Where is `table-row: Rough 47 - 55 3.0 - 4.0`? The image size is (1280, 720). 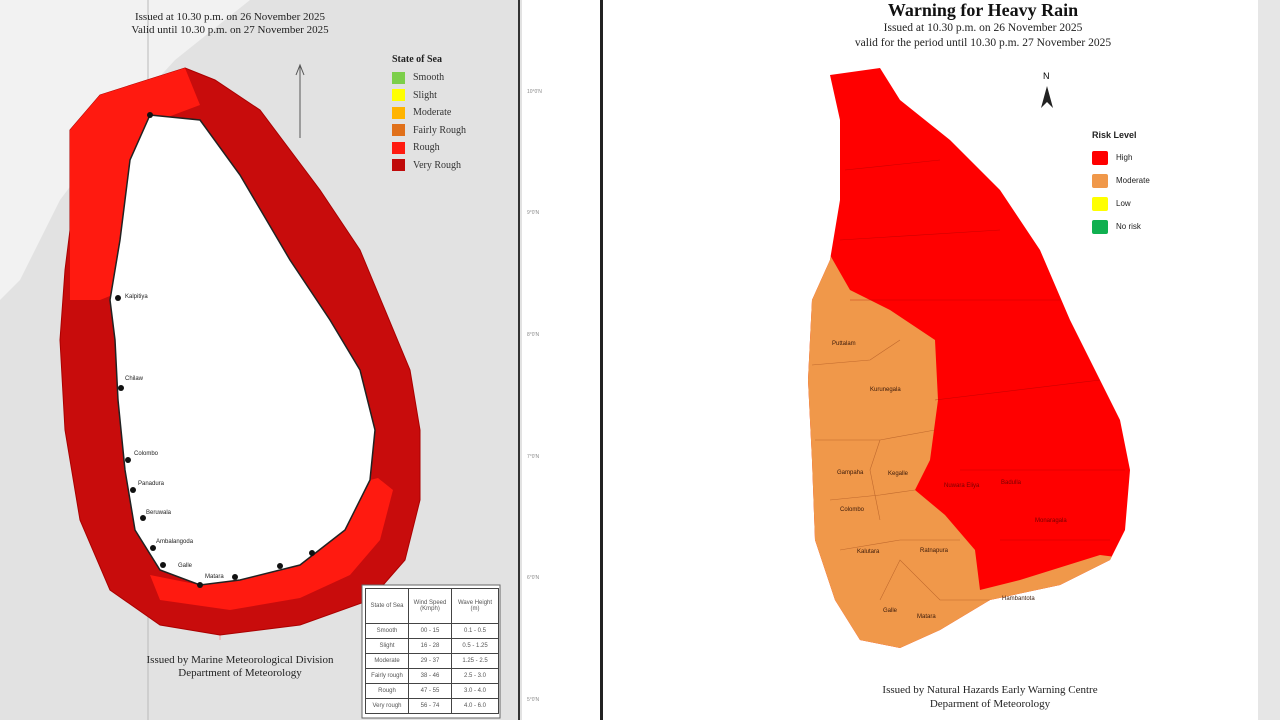 table-row: Rough 47 - 55 3.0 - 4.0 is located at coordinates (432, 691).